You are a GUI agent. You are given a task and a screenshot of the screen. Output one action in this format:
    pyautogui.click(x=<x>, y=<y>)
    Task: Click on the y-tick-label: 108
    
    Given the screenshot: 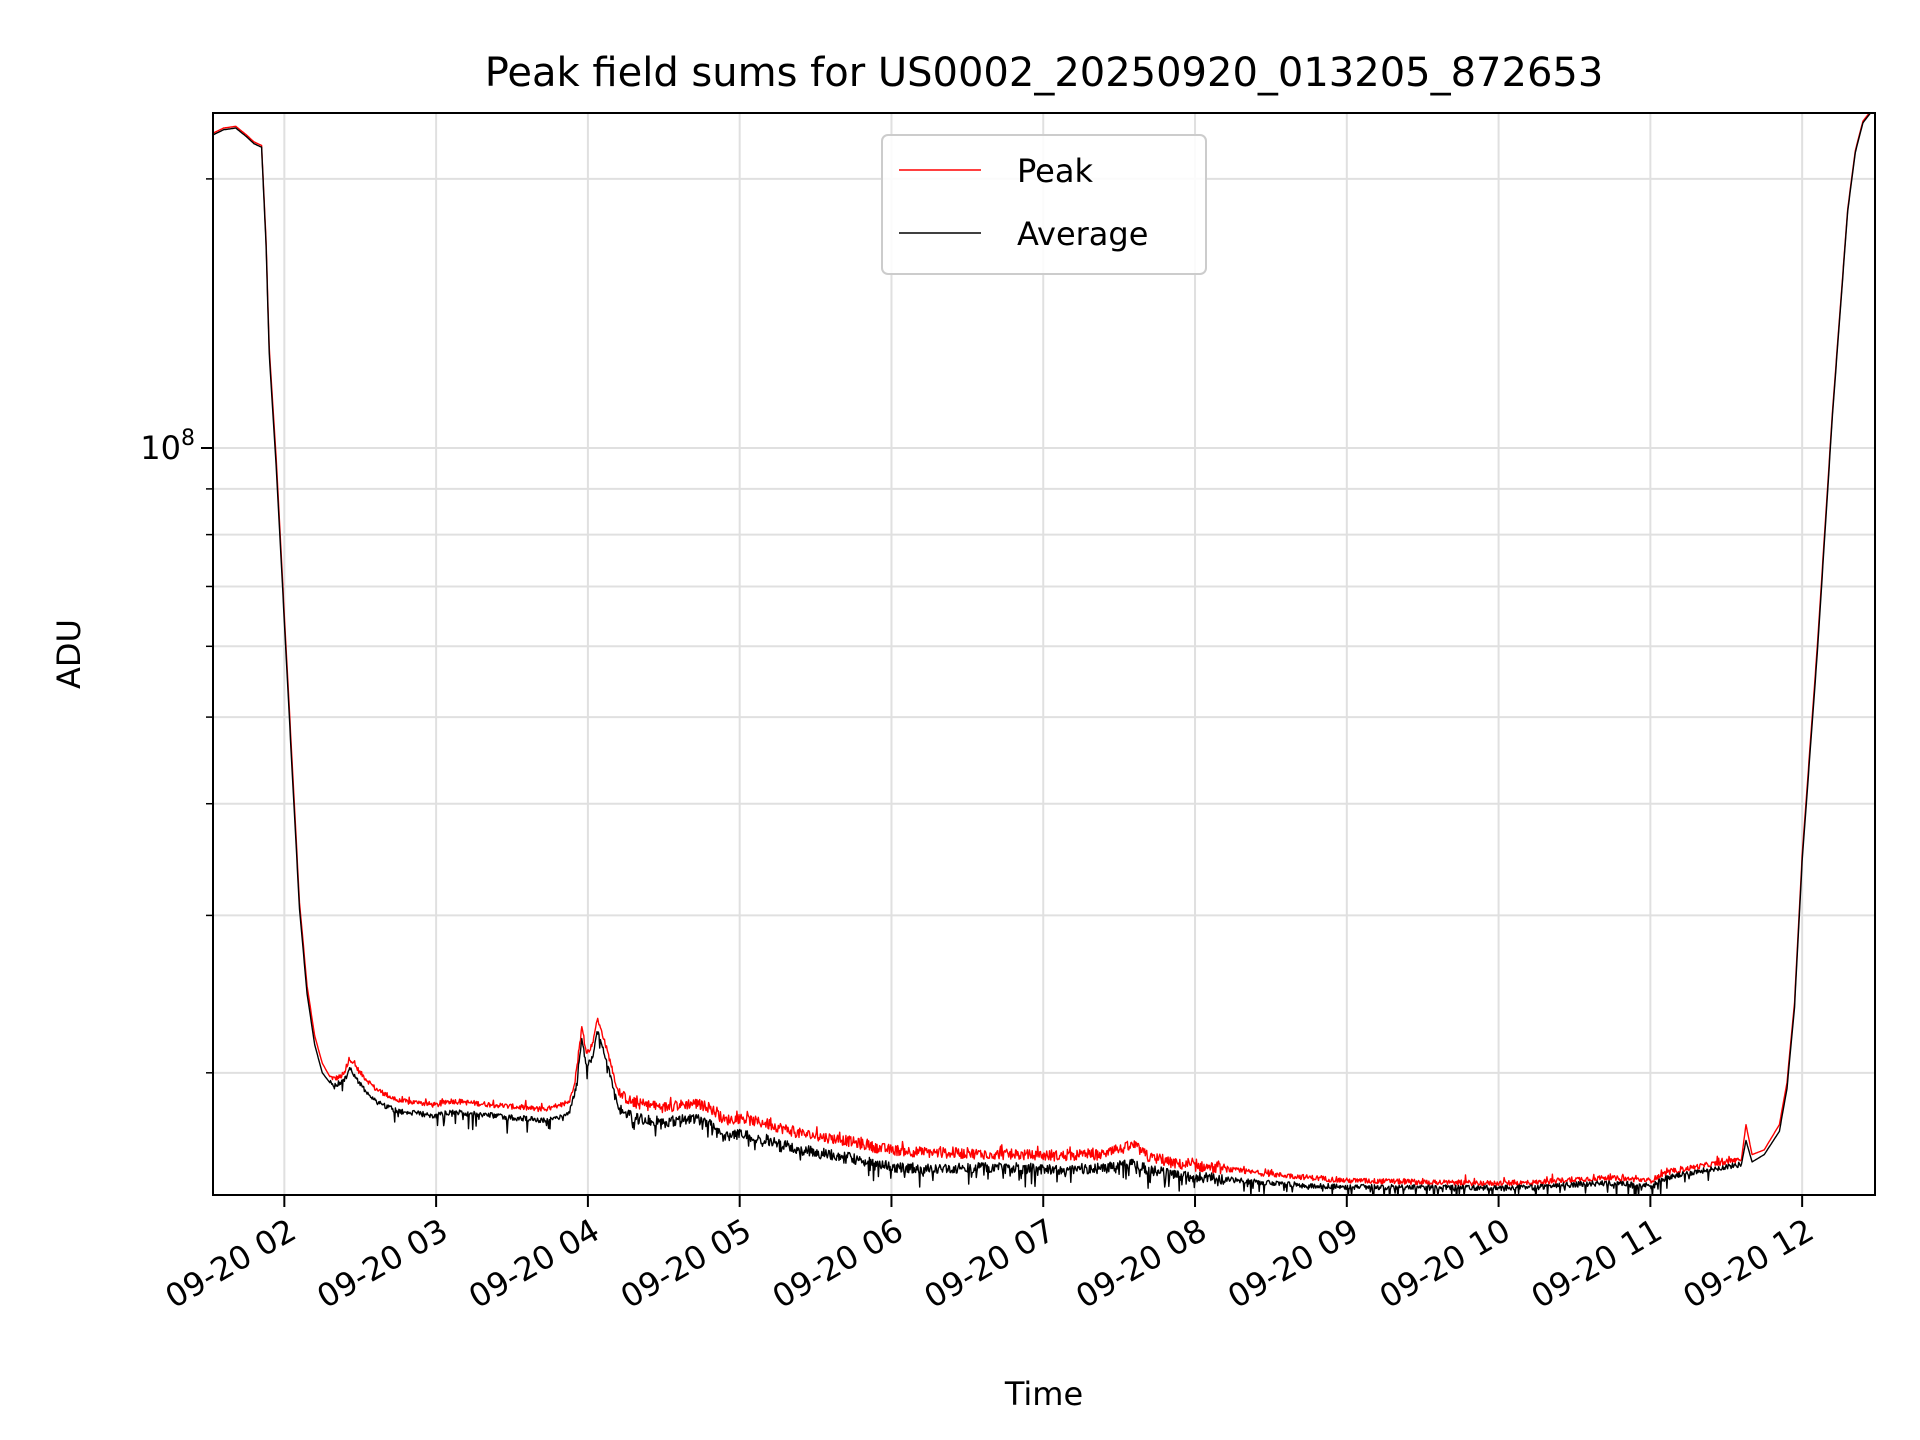 What is the action you would take?
    pyautogui.click(x=167, y=446)
    